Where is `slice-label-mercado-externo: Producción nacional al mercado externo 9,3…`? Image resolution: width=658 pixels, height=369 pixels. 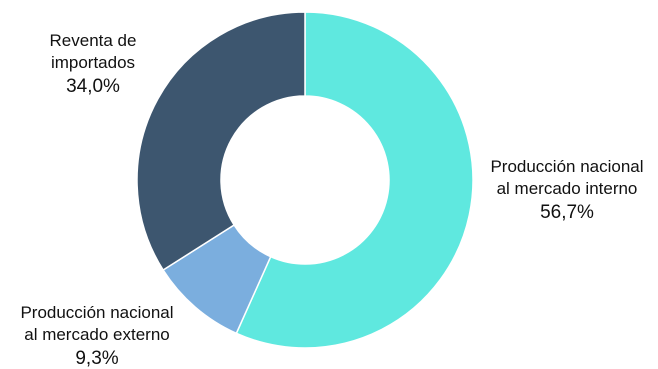
slice-label-mercado-externo: Producción nacional al mercado externo 9,3… is located at coordinates (96, 336).